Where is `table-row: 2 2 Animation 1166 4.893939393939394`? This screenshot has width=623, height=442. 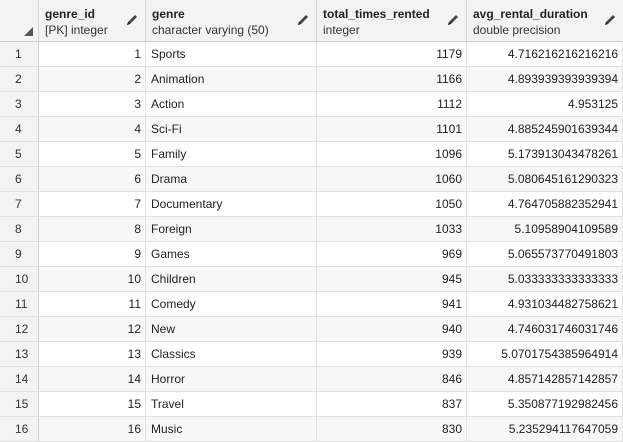
table-row: 2 2 Animation 1166 4.893939393939394 is located at coordinates (311, 79).